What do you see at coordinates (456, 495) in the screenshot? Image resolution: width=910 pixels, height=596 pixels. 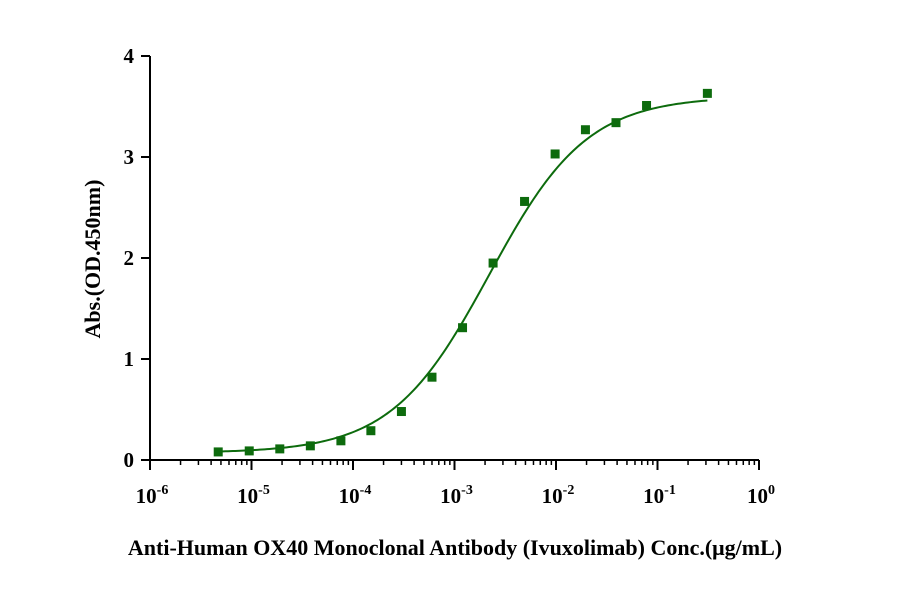 I see `x-tick-label: 10⁻³` at bounding box center [456, 495].